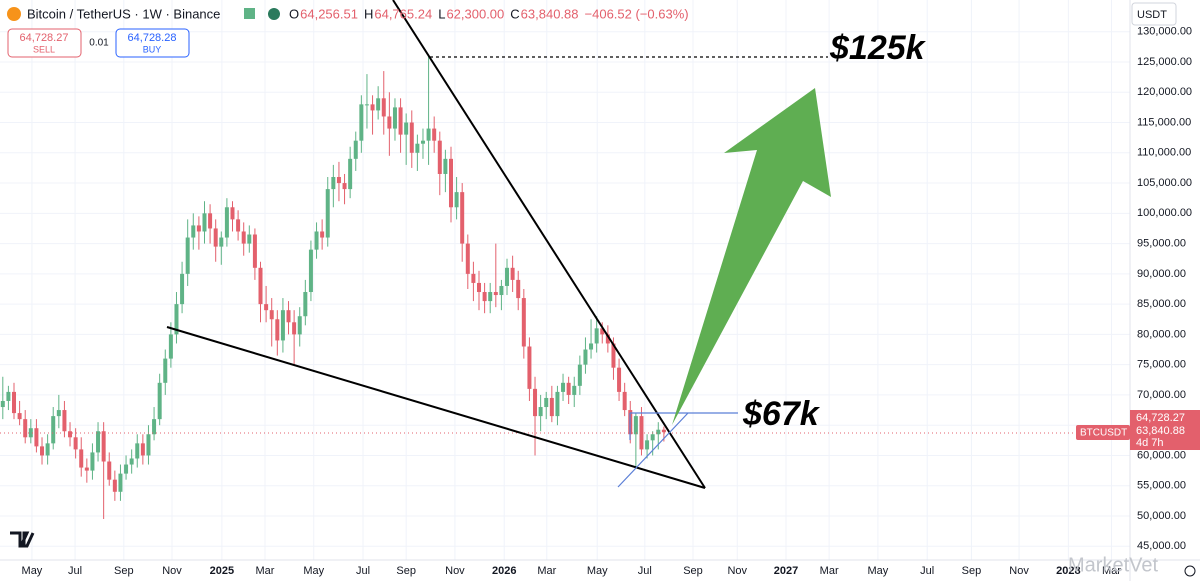 The height and width of the screenshot is (581, 1200). I want to click on y-tick-label: 55,000.00, so click(1161, 486).